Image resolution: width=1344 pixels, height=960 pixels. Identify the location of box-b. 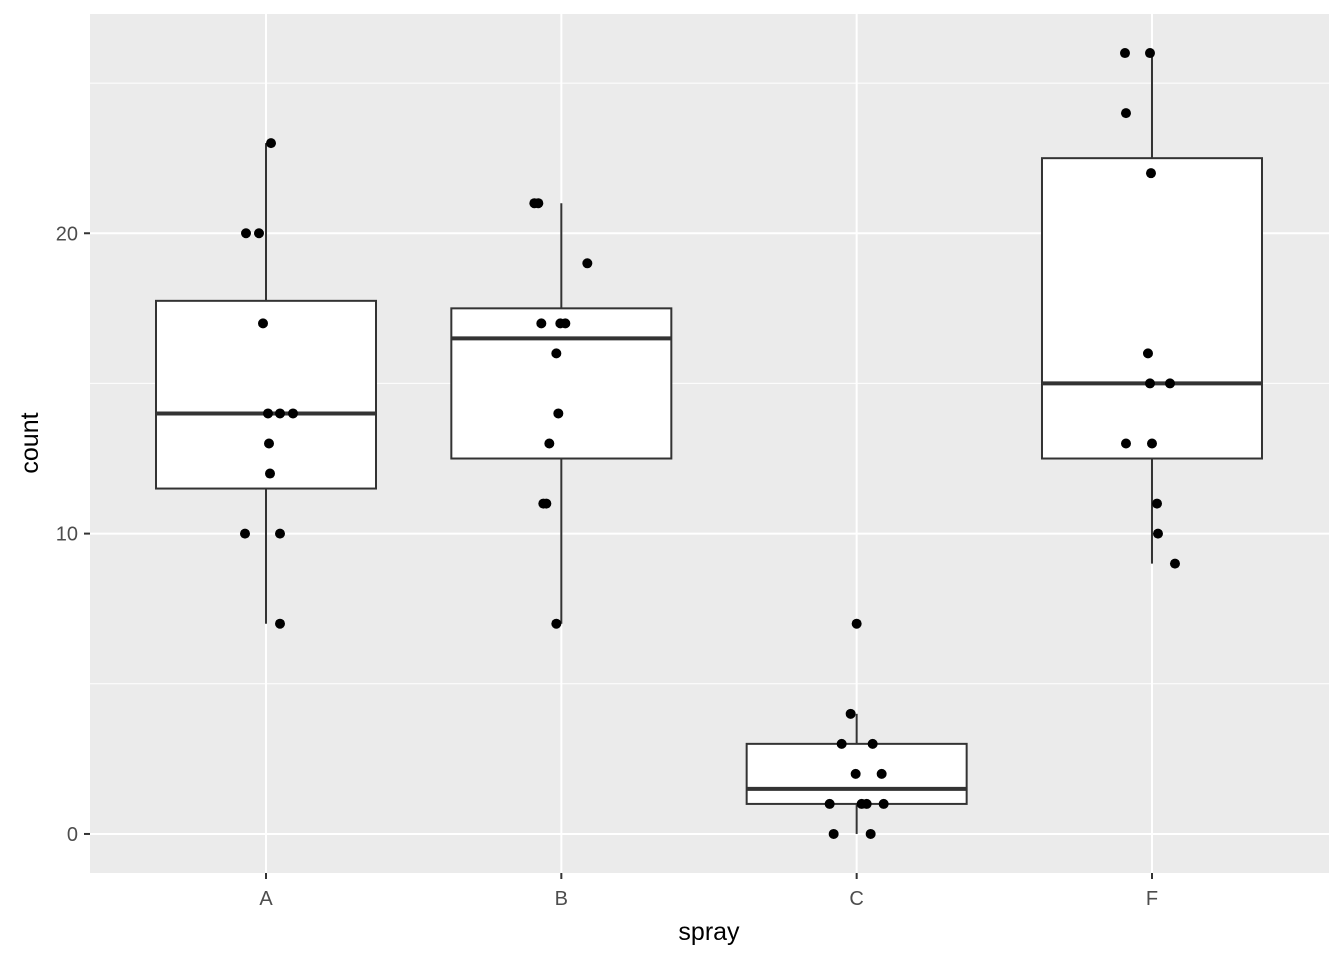
(561, 413).